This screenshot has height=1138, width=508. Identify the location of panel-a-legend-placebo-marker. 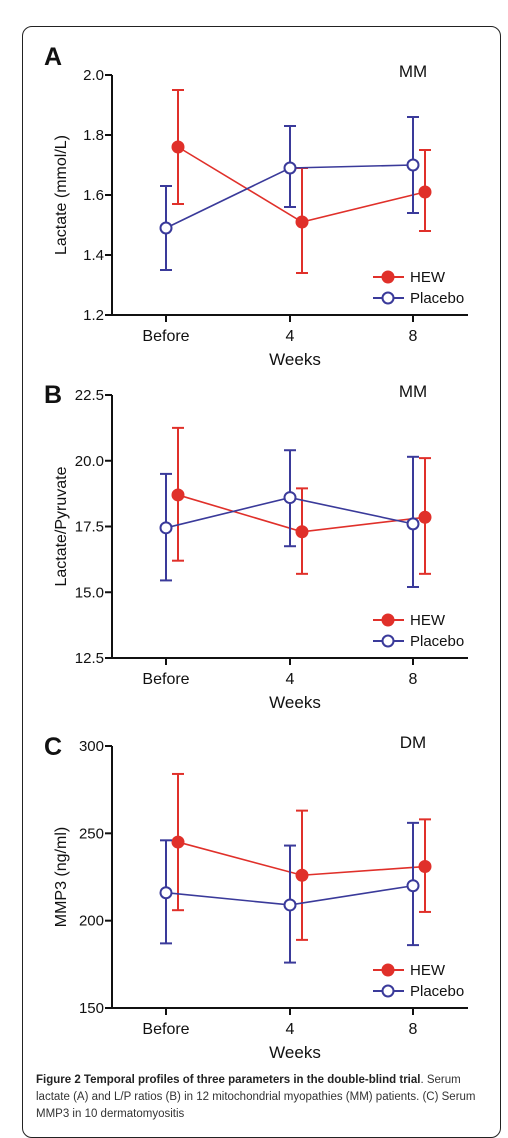
(388, 298).